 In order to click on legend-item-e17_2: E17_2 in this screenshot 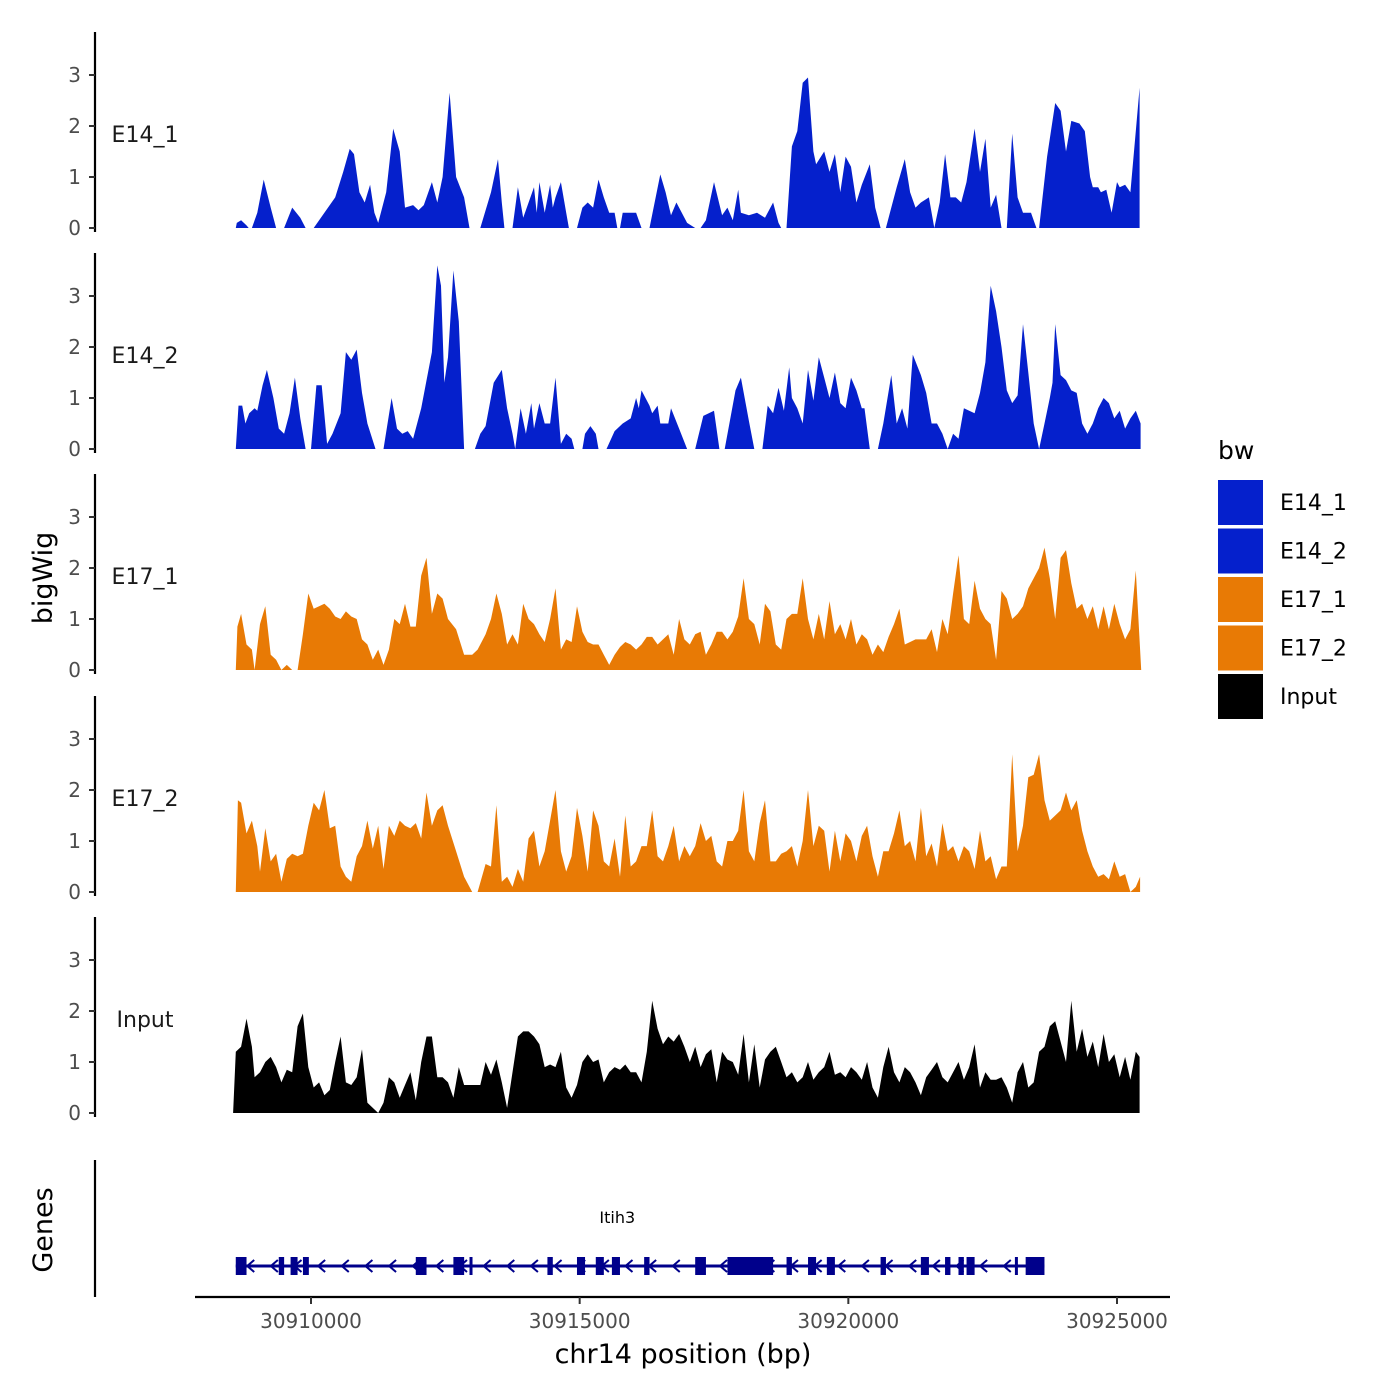, I will do `click(1282, 648)`.